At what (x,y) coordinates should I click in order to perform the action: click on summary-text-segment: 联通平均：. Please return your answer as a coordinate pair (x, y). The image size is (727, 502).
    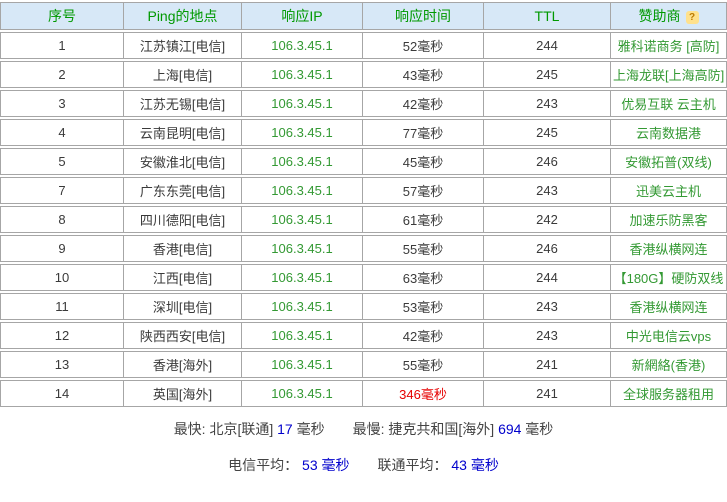
    Looking at the image, I should click on (414, 465).